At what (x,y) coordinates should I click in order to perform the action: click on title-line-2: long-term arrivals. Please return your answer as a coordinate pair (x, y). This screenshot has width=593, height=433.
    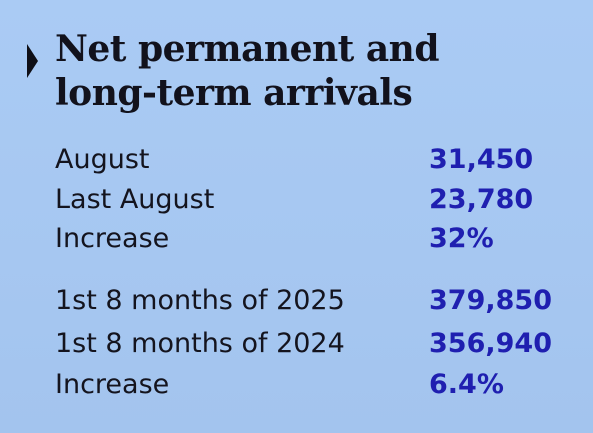
    Looking at the image, I should click on (234, 93).